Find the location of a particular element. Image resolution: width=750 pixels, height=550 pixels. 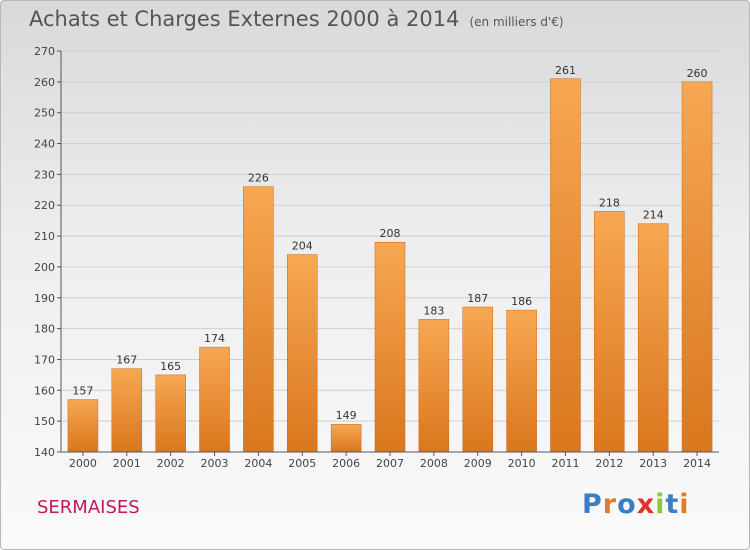

value-label: 157 is located at coordinates (82, 391).